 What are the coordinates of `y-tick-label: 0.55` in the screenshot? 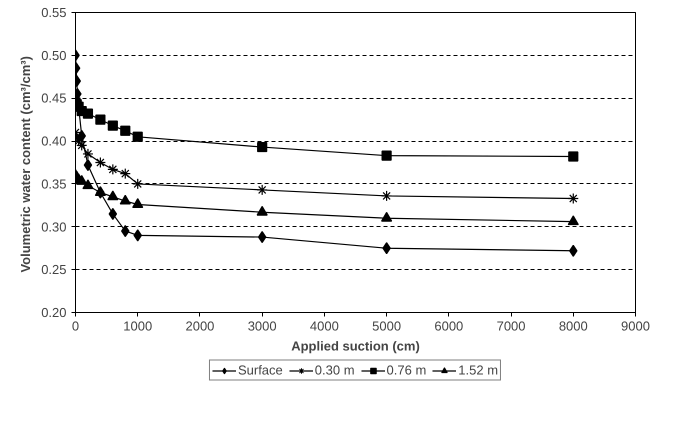 It's located at (54, 12).